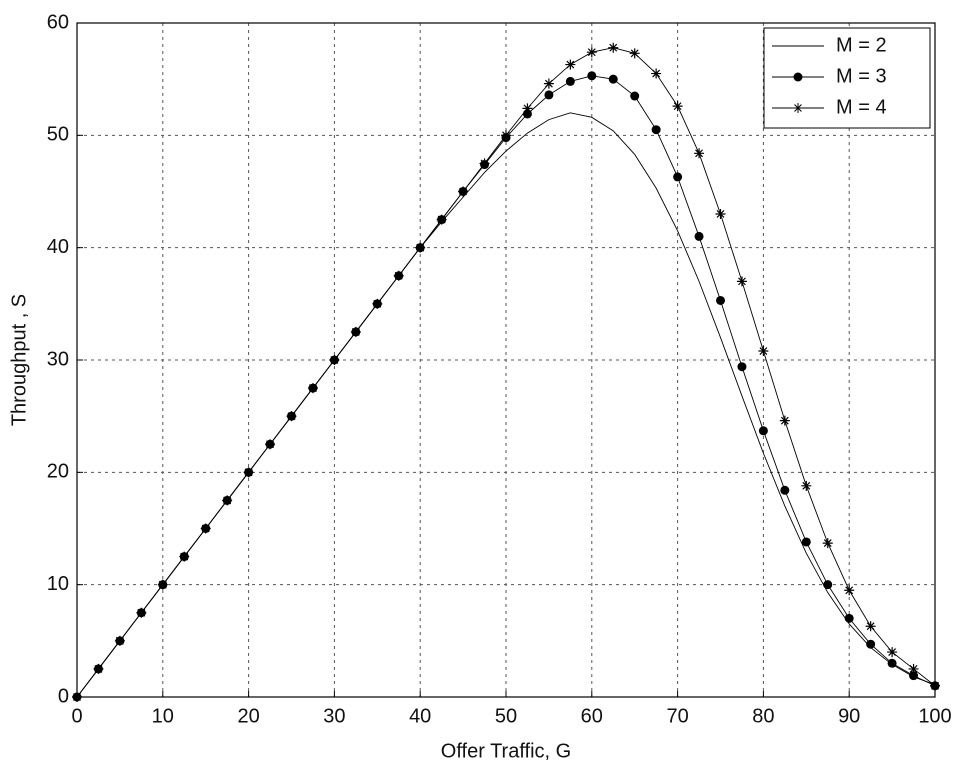  I want to click on x-tick-label: 80, so click(763, 716).